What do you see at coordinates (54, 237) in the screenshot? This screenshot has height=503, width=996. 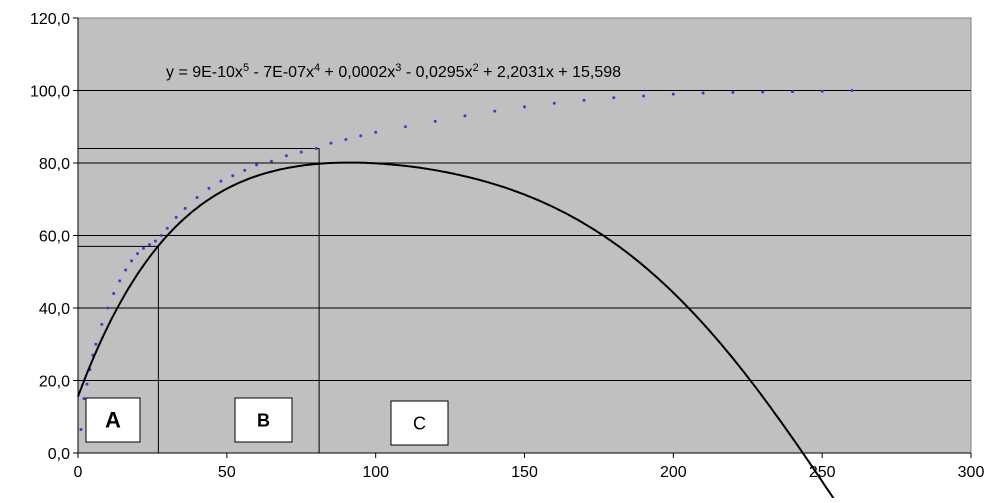 I see `y-tick-label: 60,0` at bounding box center [54, 237].